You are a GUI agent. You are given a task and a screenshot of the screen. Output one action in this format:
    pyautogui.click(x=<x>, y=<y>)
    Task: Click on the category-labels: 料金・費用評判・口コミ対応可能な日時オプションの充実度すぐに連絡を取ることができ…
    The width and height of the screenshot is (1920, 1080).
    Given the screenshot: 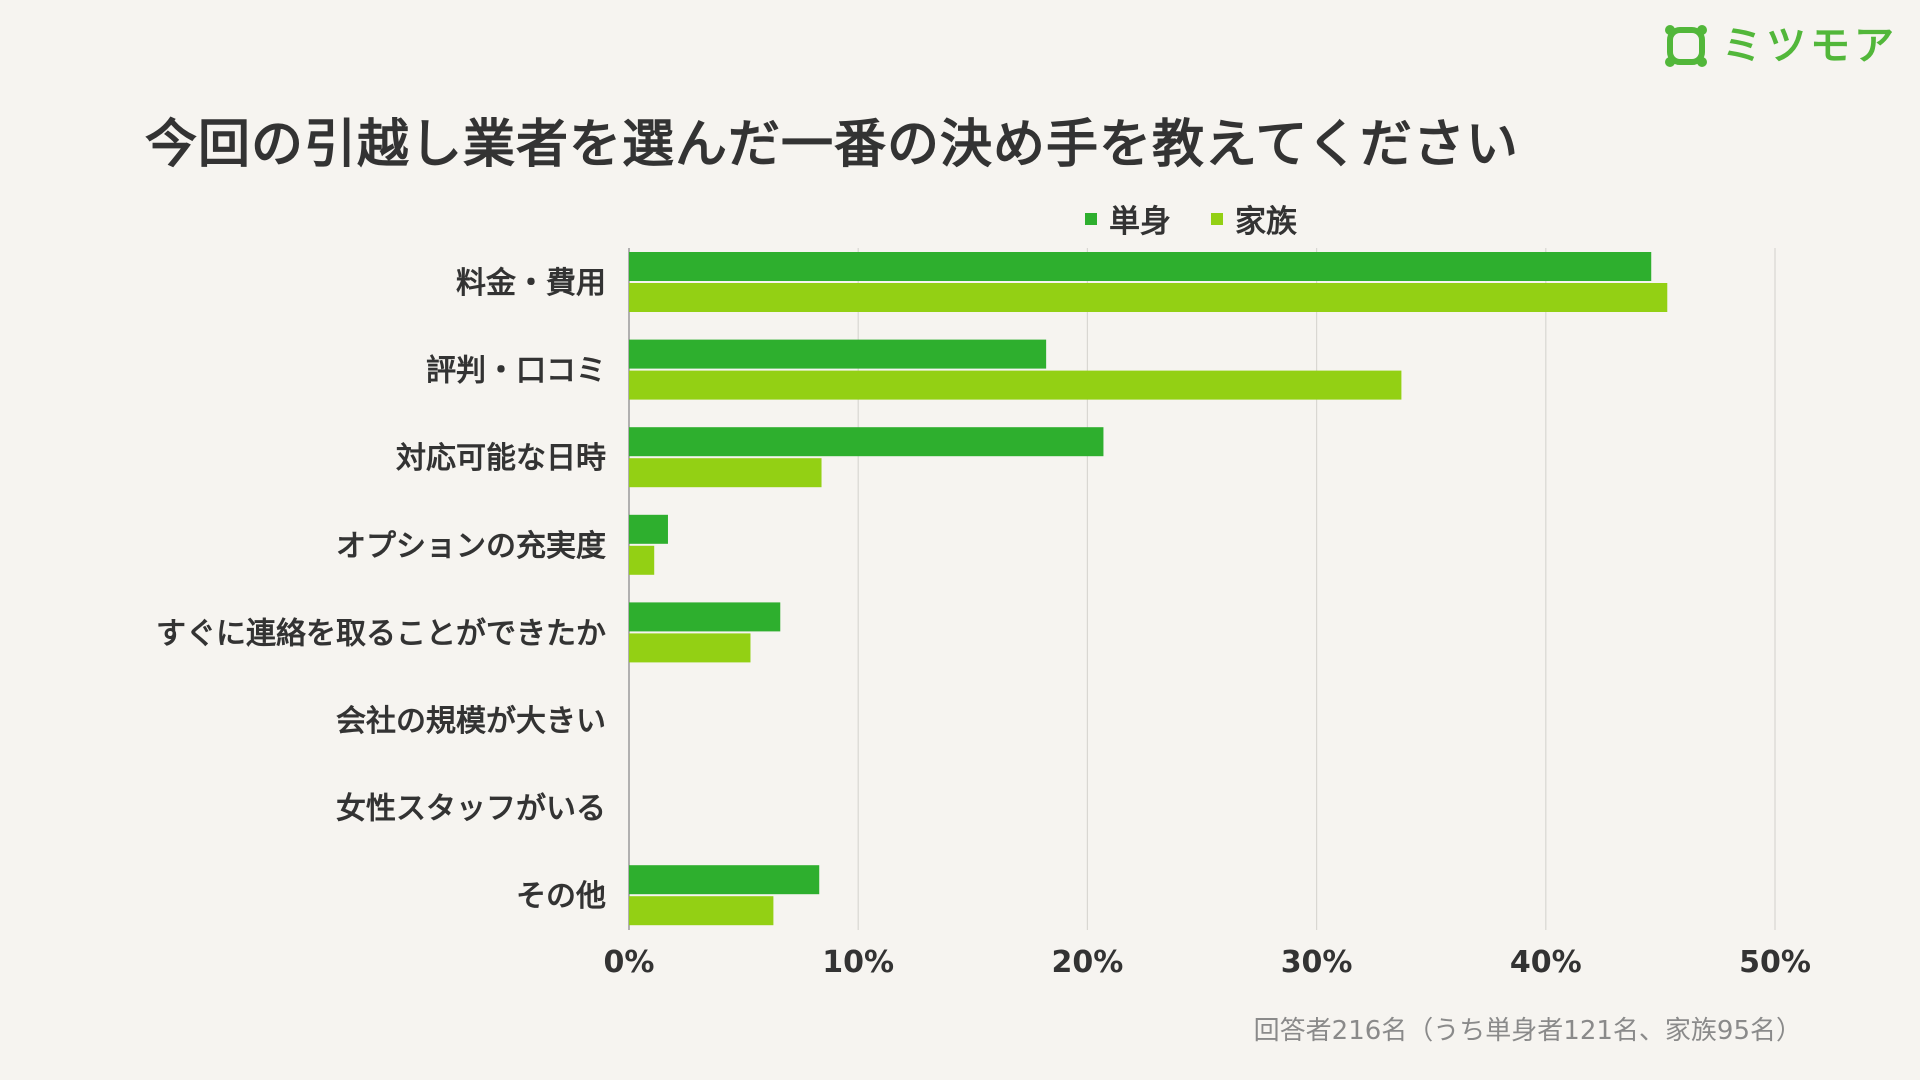 What is the action you would take?
    pyautogui.click(x=381, y=590)
    